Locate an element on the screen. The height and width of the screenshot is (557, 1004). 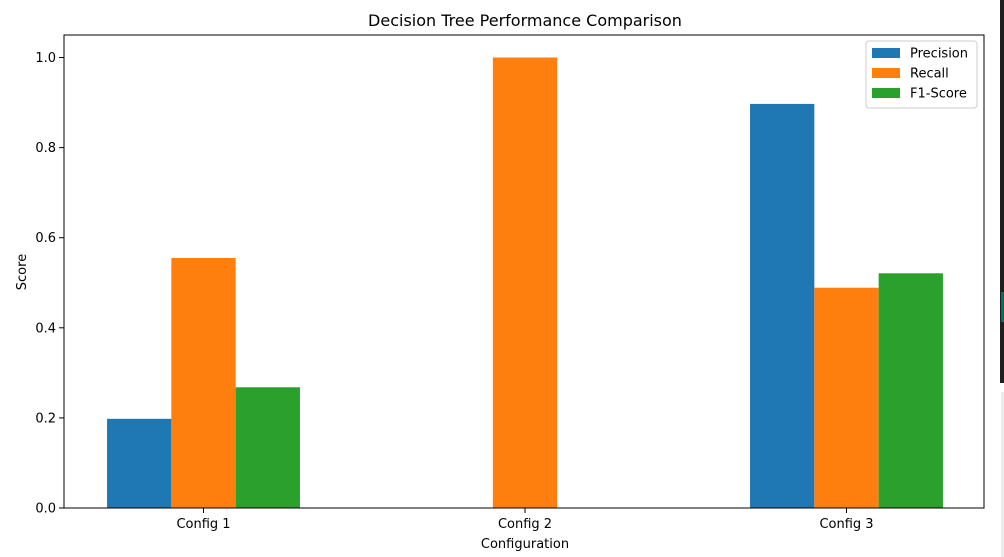
legend-swatch-recall is located at coordinates (886, 73).